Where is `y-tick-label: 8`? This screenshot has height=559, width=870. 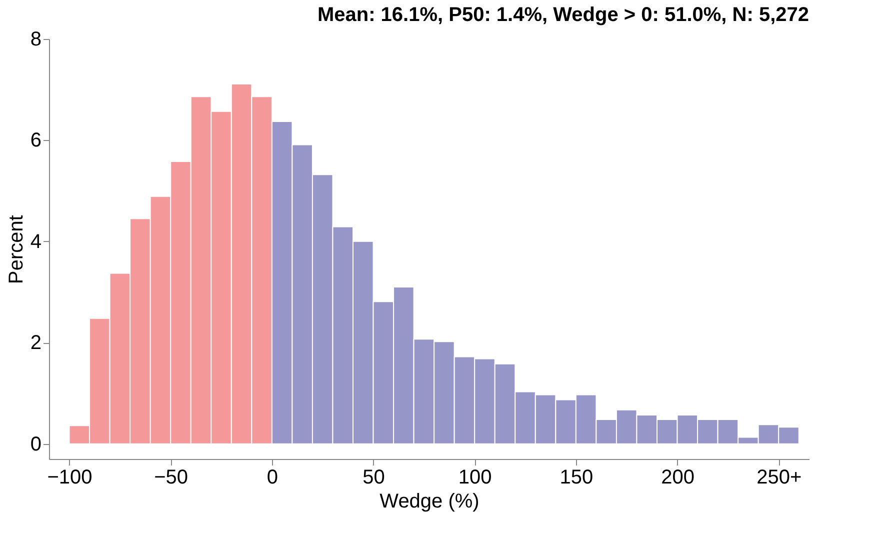
y-tick-label: 8 is located at coordinates (36, 39).